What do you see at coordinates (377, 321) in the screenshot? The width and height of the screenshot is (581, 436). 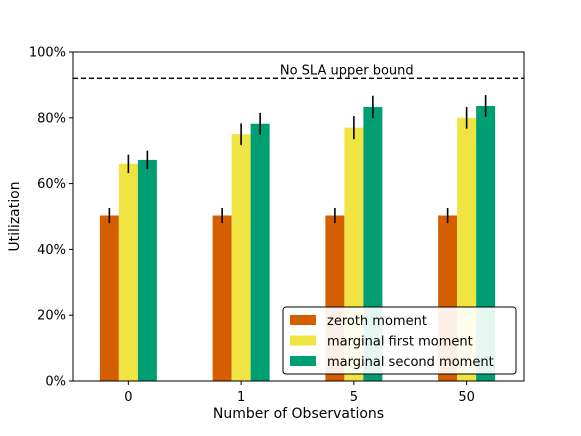 I see `legend-label-zeroth-moment: zeroth moment` at bounding box center [377, 321].